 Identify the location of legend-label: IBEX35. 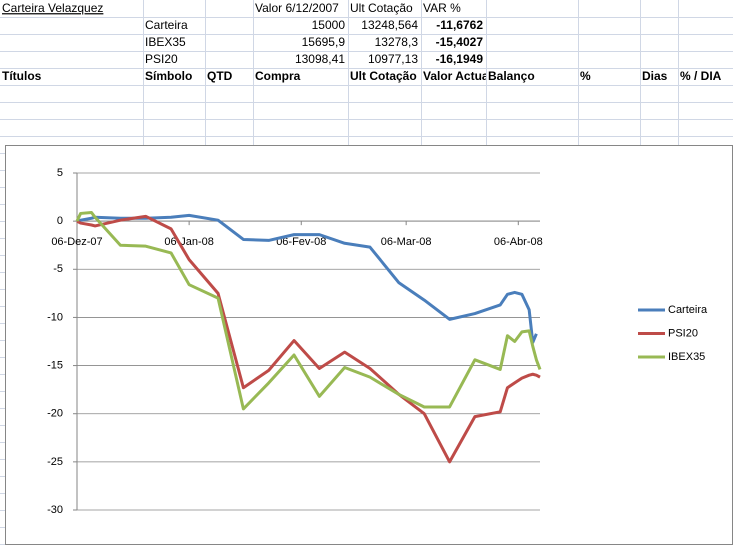
(686, 357).